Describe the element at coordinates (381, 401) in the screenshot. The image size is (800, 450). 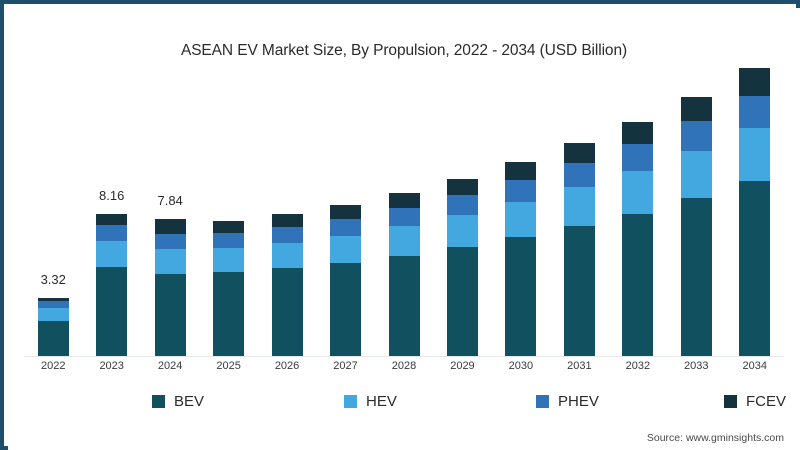
I see `legend-label-hev: HEV` at that location.